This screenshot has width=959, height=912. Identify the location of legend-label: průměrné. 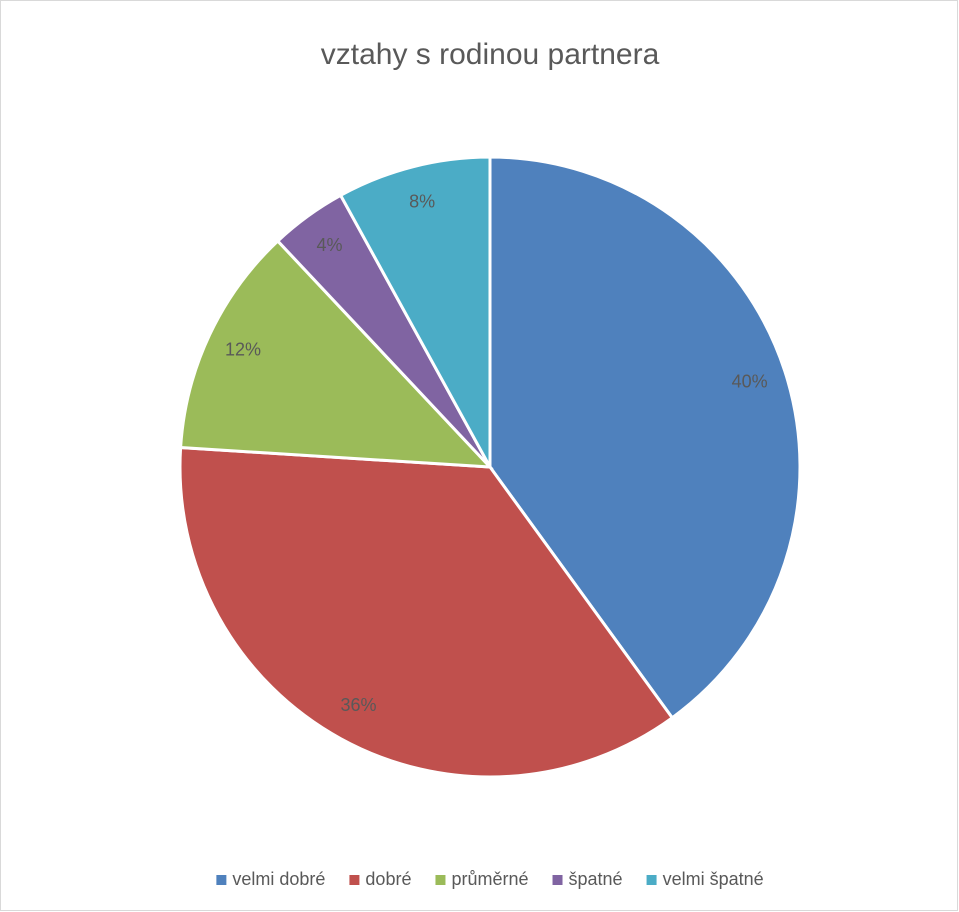
(489, 879).